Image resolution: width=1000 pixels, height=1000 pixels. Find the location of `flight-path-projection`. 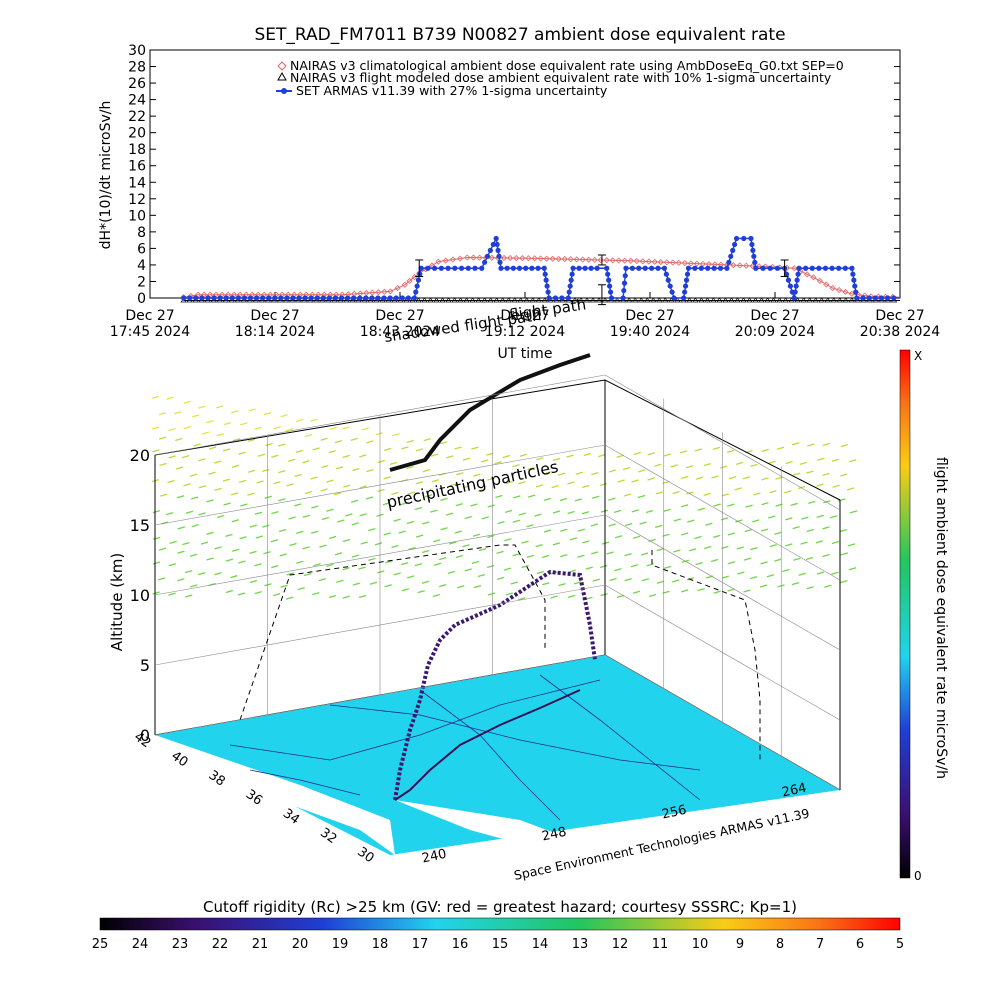

flight-path-projection is located at coordinates (490, 412).